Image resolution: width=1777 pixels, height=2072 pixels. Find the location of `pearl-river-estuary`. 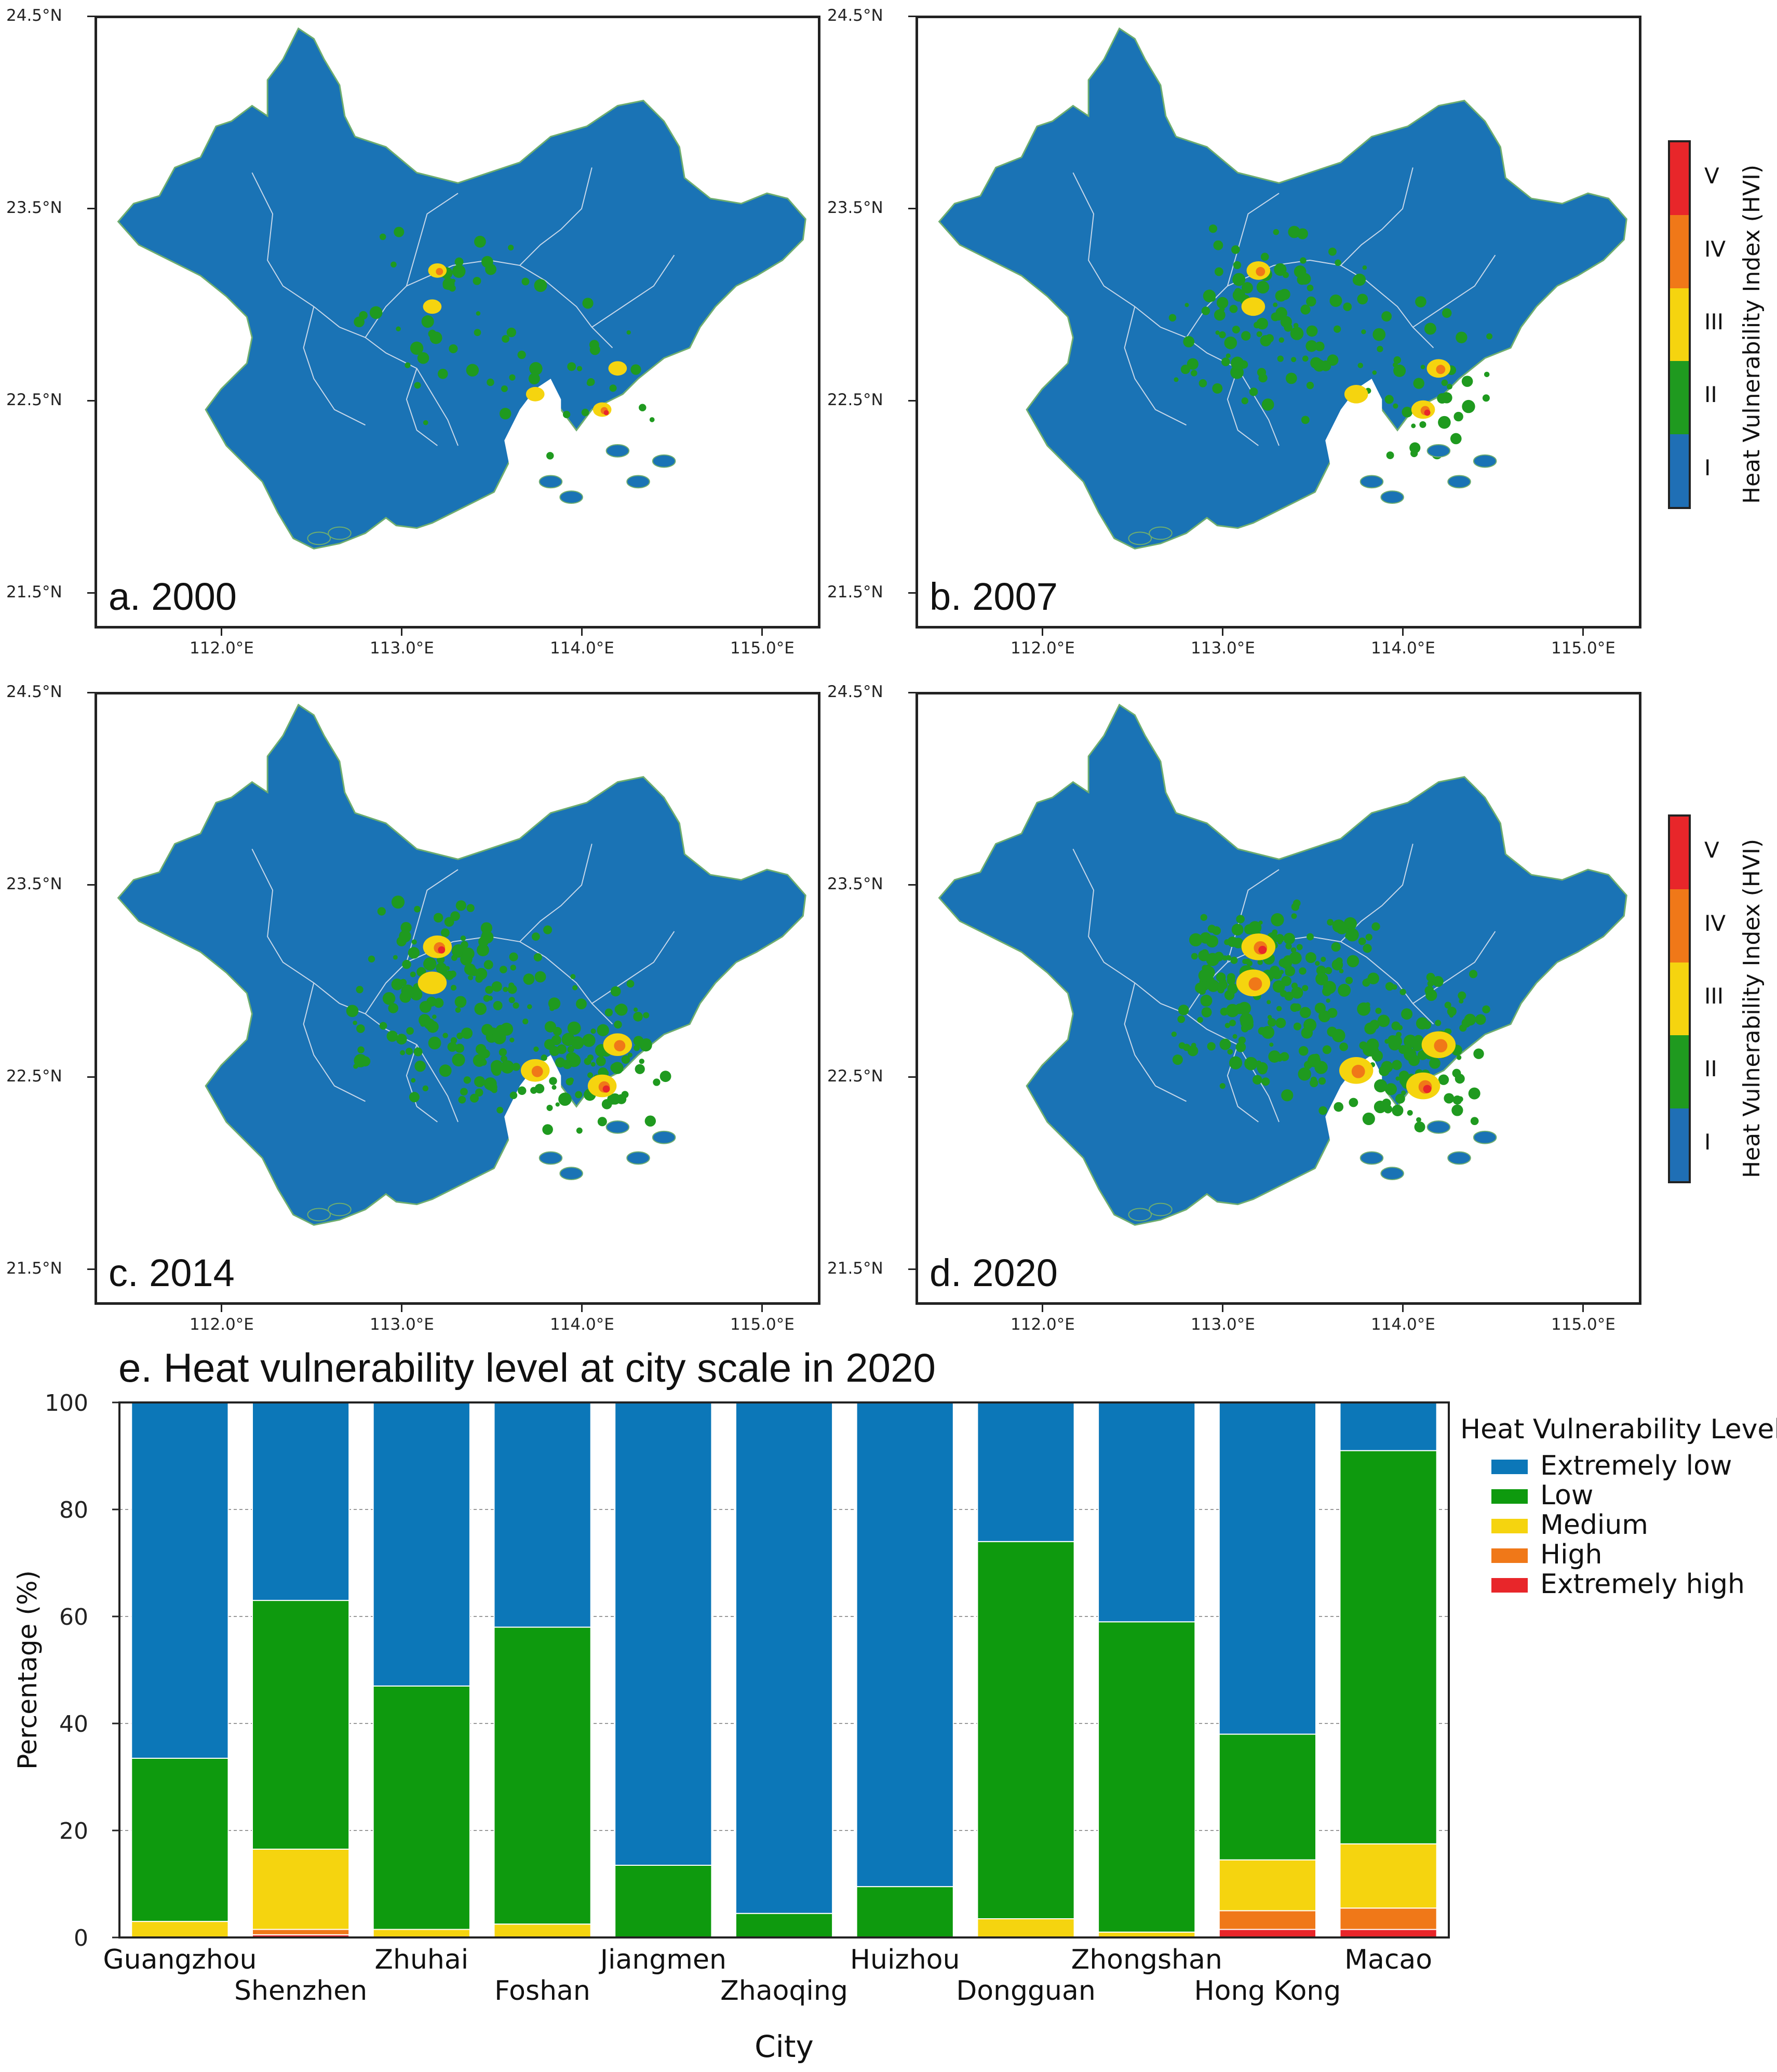

pearl-river-estuary is located at coordinates (533, 422).